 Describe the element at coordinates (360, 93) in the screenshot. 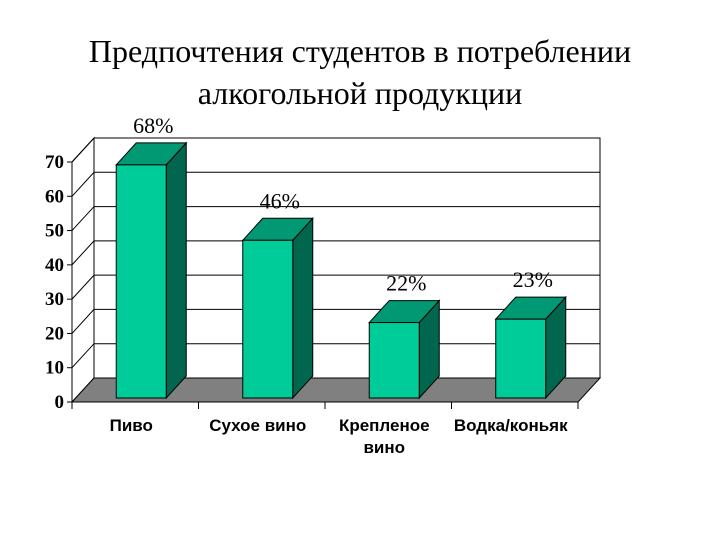

I see `chart-title-line-2: алкогольной продукции` at that location.